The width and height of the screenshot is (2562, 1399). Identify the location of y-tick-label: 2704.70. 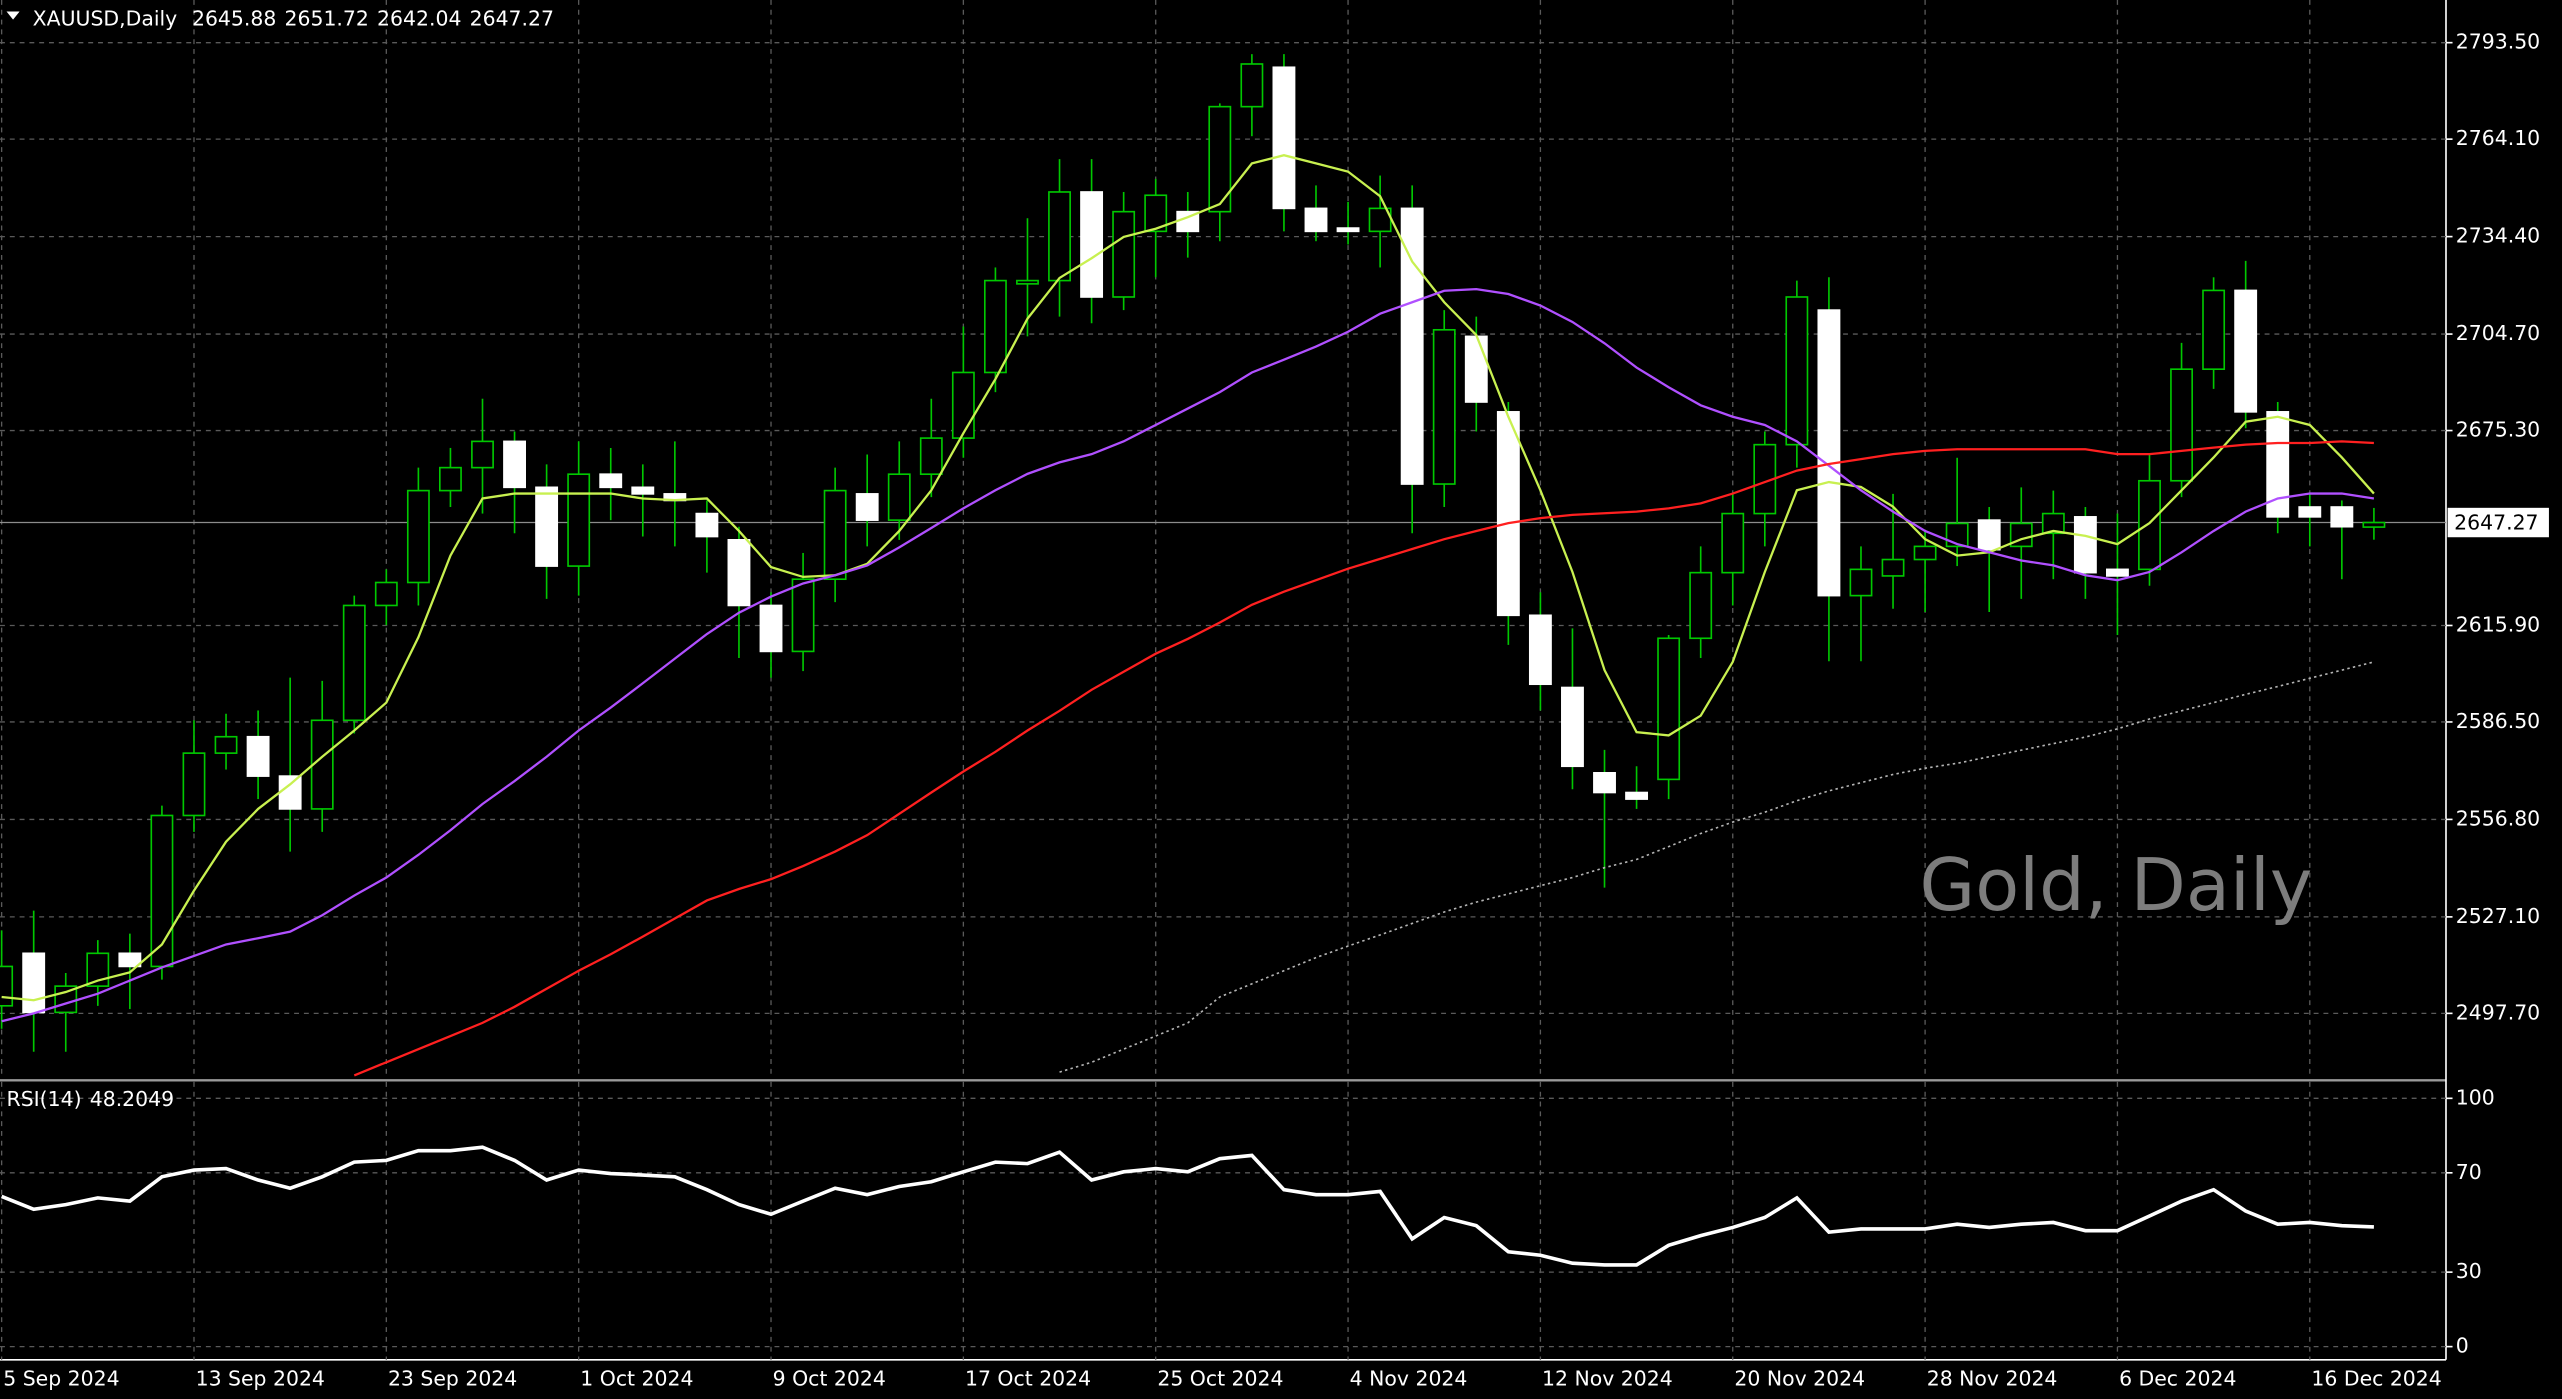
(2498, 333).